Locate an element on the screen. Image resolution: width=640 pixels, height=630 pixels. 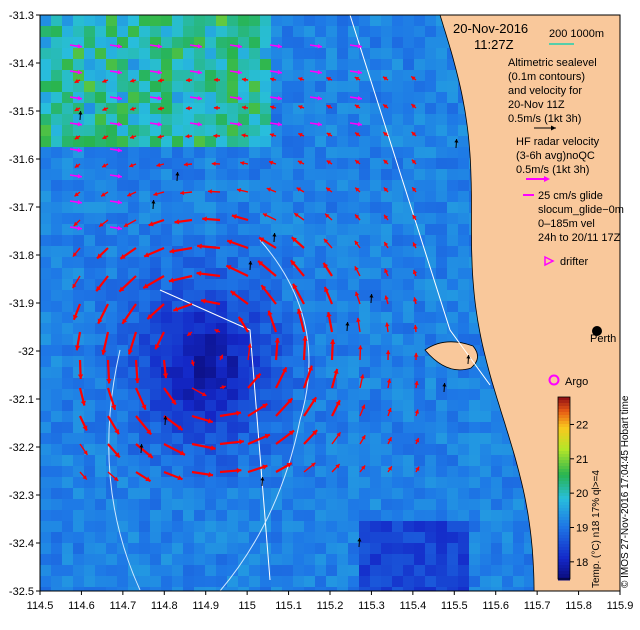
glider-line-1: 25 cm/s glide is located at coordinates (570, 196).